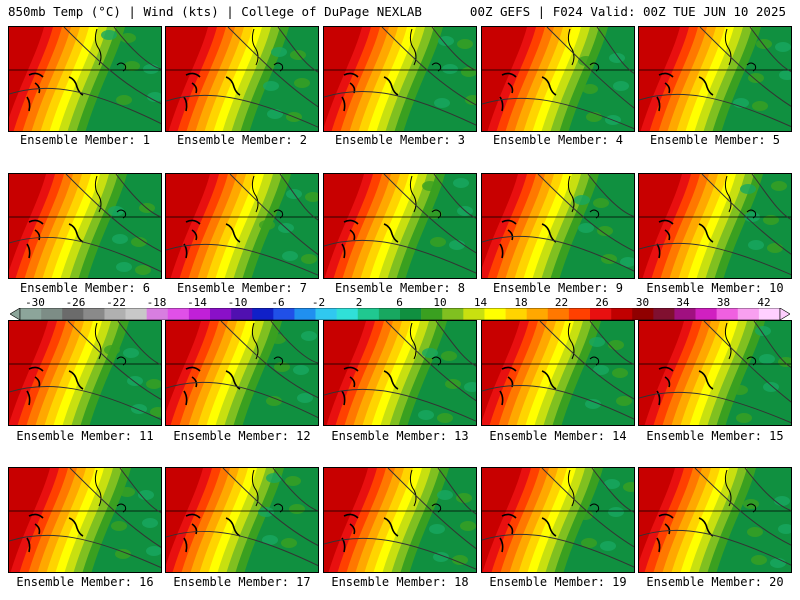 This screenshot has width=800, height=600. What do you see at coordinates (715, 288) in the screenshot?
I see `ensemble-member-label: Ensemble Member: 10` at bounding box center [715, 288].